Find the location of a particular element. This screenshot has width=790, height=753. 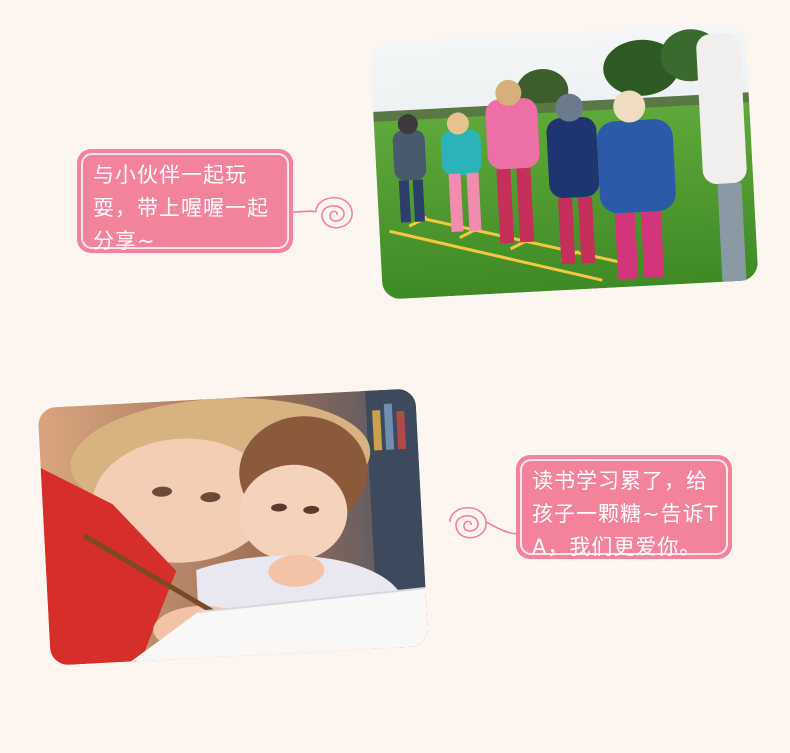

study-speech-bubble: 读书学习累了，给孩子一颗糖~告诉TA，我们更爱你。 is located at coordinates (624, 507).